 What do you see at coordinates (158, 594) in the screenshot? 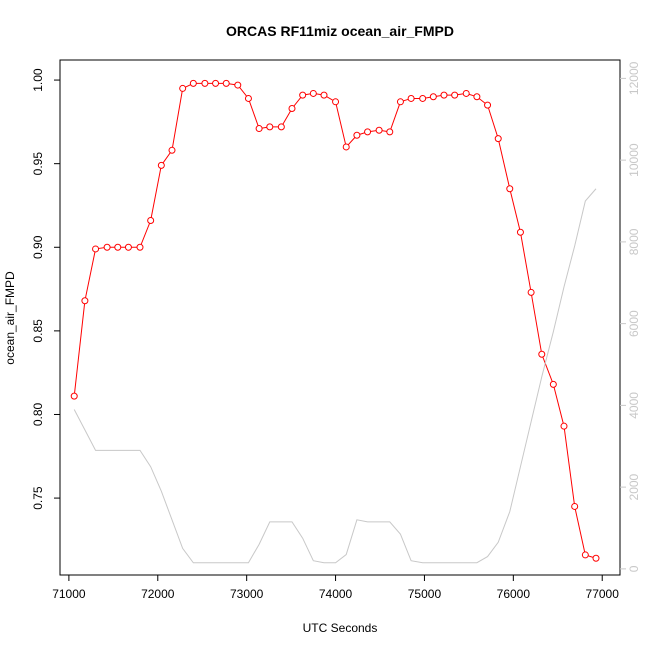
I see `x-tick-label: 72000` at bounding box center [158, 594].